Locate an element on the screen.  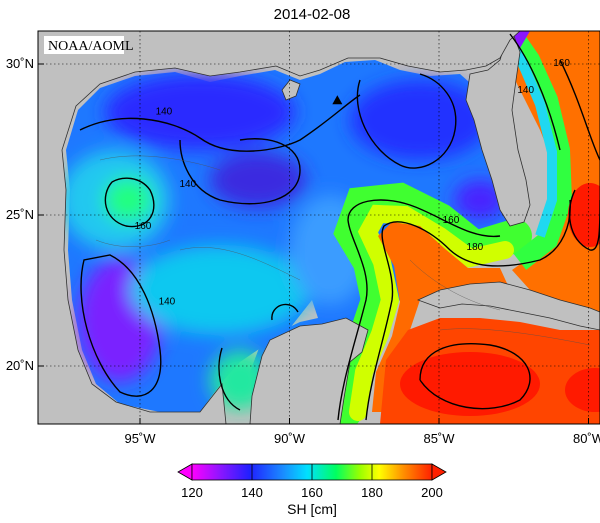
caribbean-red-eddy-east is located at coordinates (582, 390).